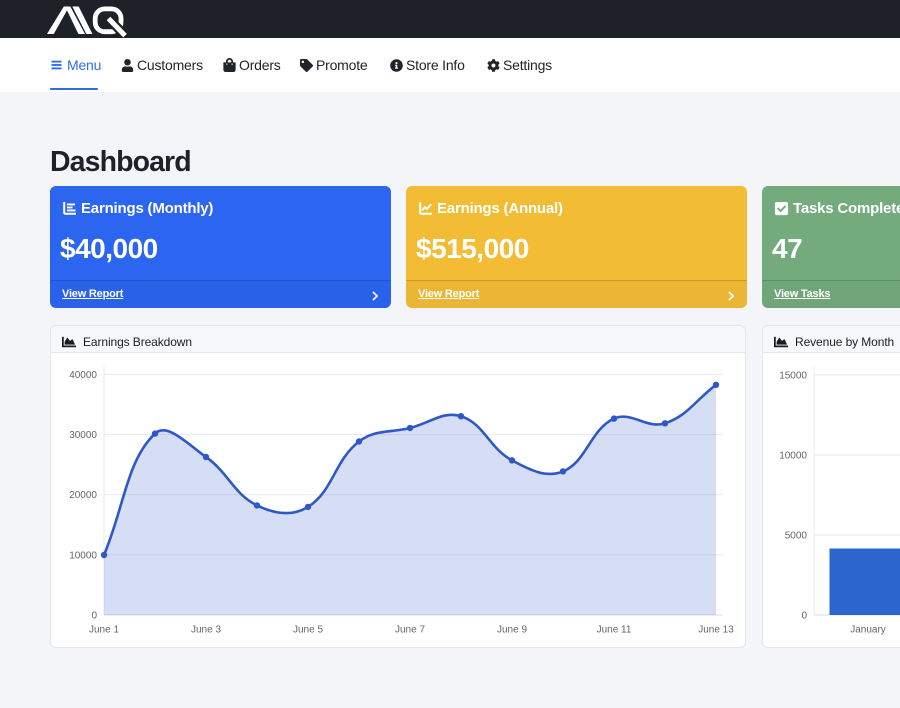  I want to click on svg-text: June 3, so click(206, 630).